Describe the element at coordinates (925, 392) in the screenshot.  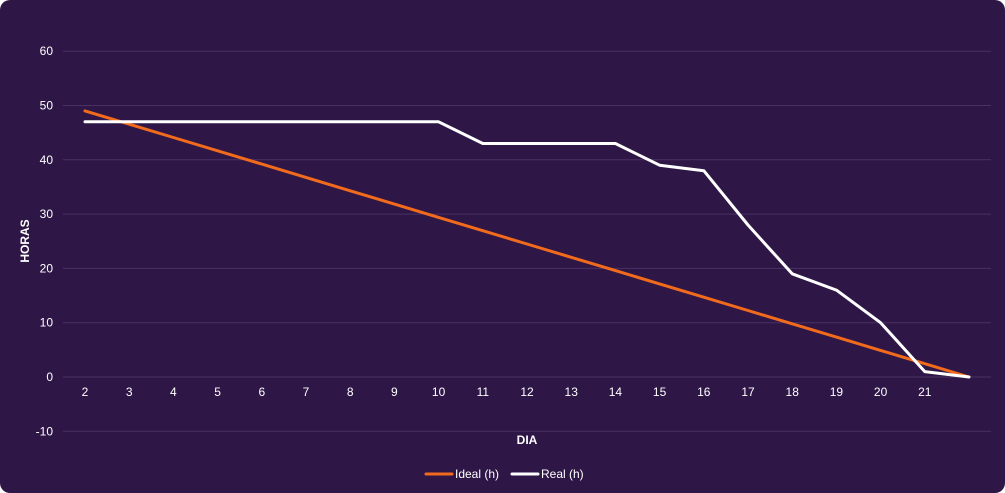
I see `x-tick-label: 21` at that location.